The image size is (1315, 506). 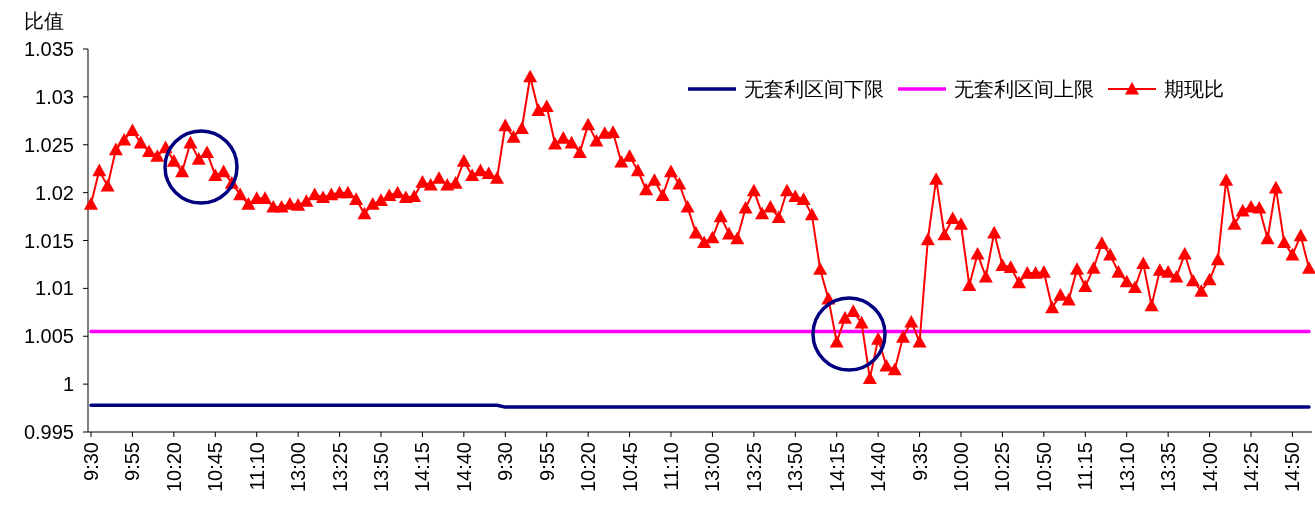 What do you see at coordinates (54, 288) in the screenshot?
I see `y-tick-label: 1.01` at bounding box center [54, 288].